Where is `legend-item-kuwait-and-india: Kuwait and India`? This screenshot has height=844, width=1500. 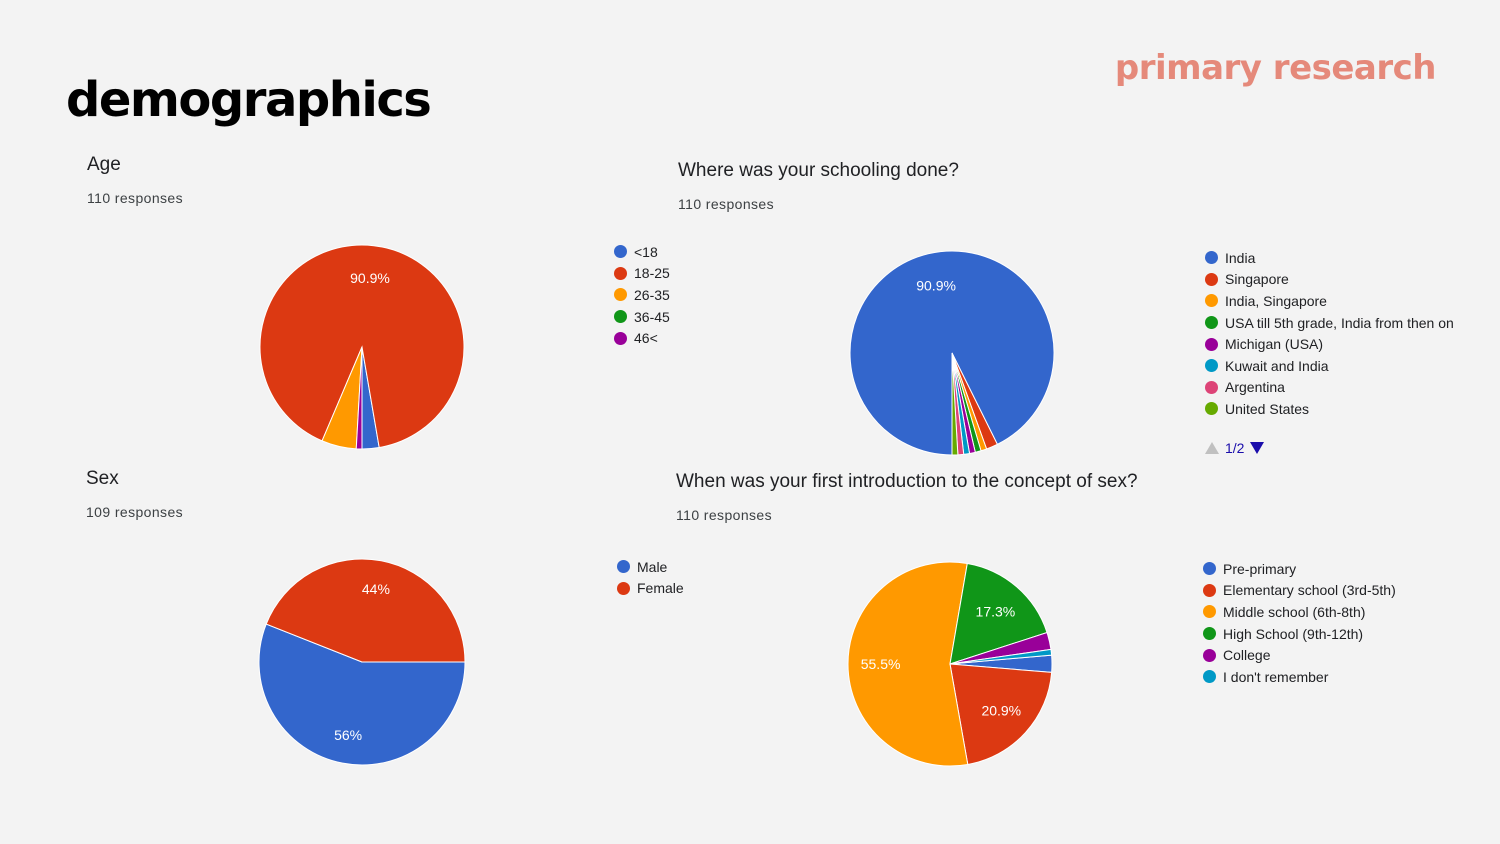 legend-item-kuwait-and-india: Kuwait and India is located at coordinates (1329, 366).